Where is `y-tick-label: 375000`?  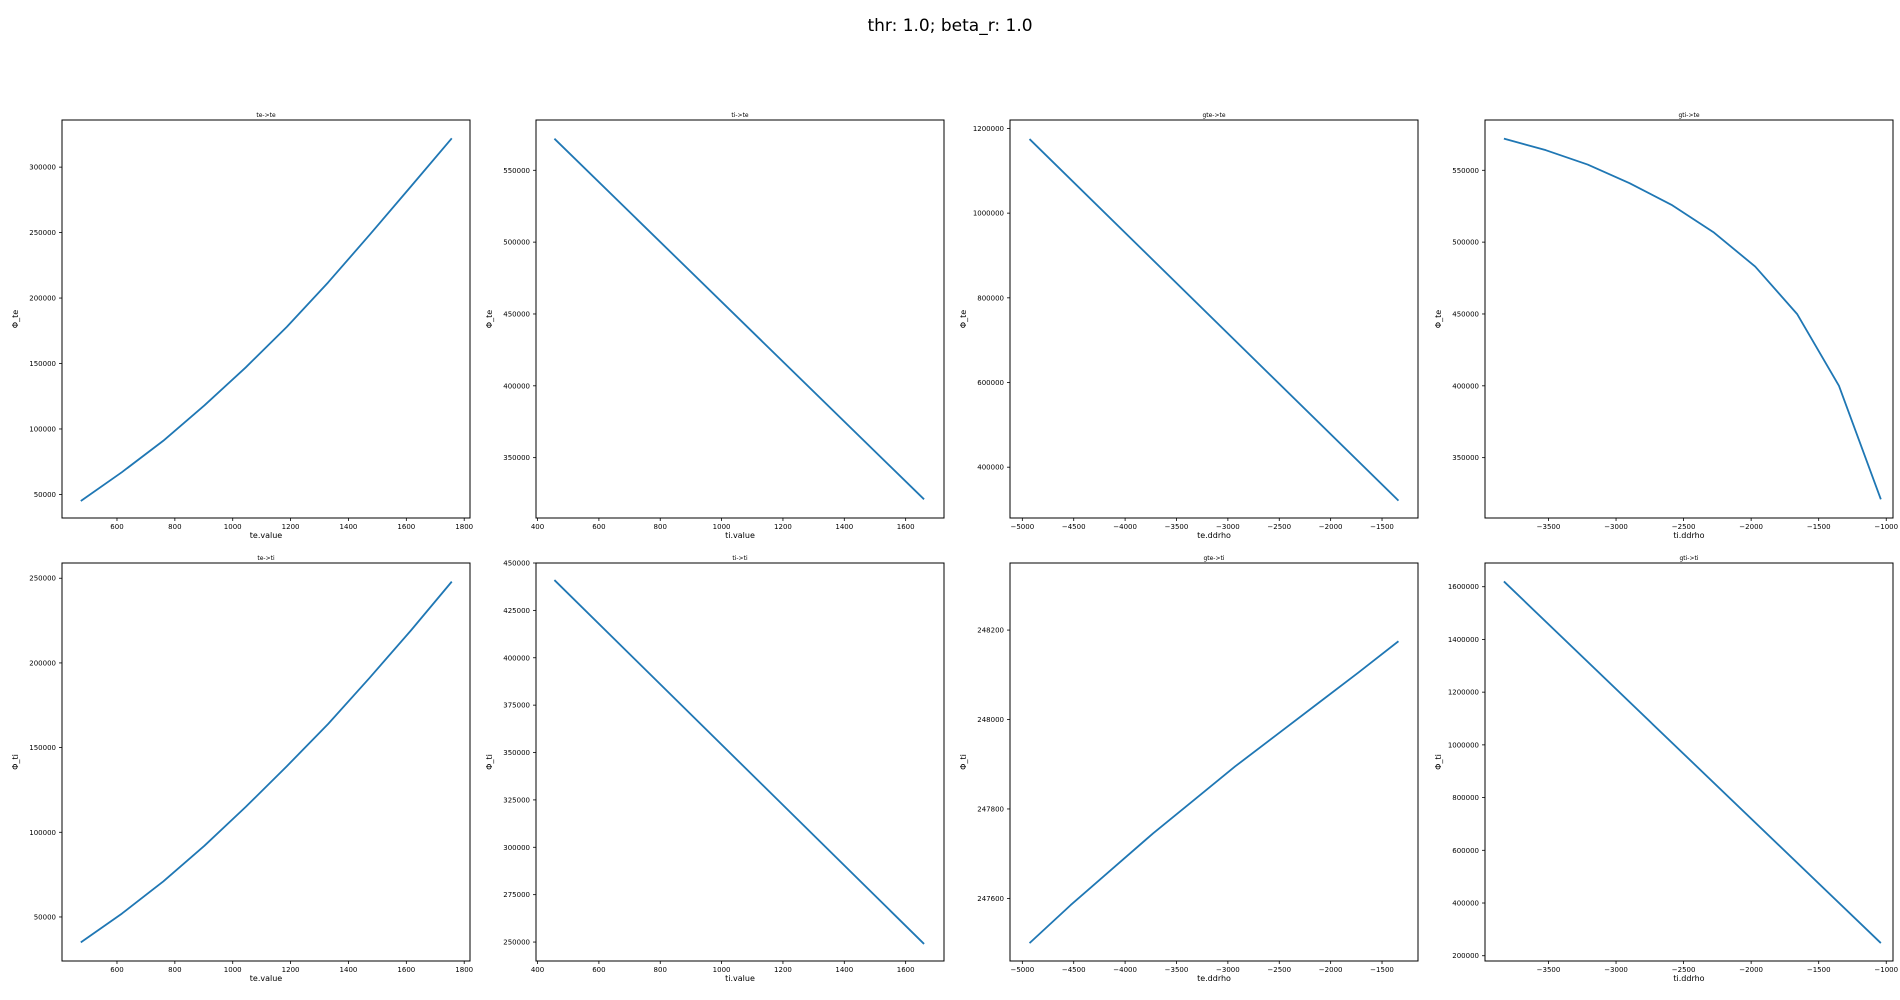
y-tick-label: 375000 is located at coordinates (516, 706).